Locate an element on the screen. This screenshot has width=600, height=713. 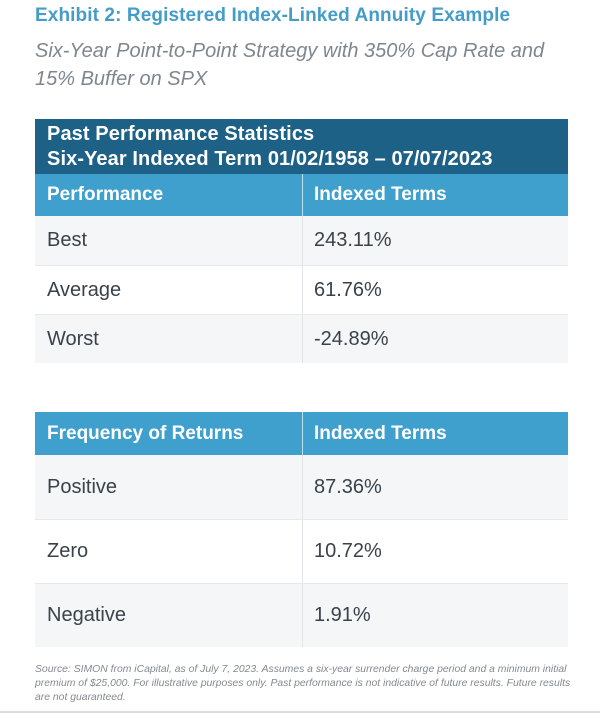
row-label: Negative is located at coordinates (169, 615).